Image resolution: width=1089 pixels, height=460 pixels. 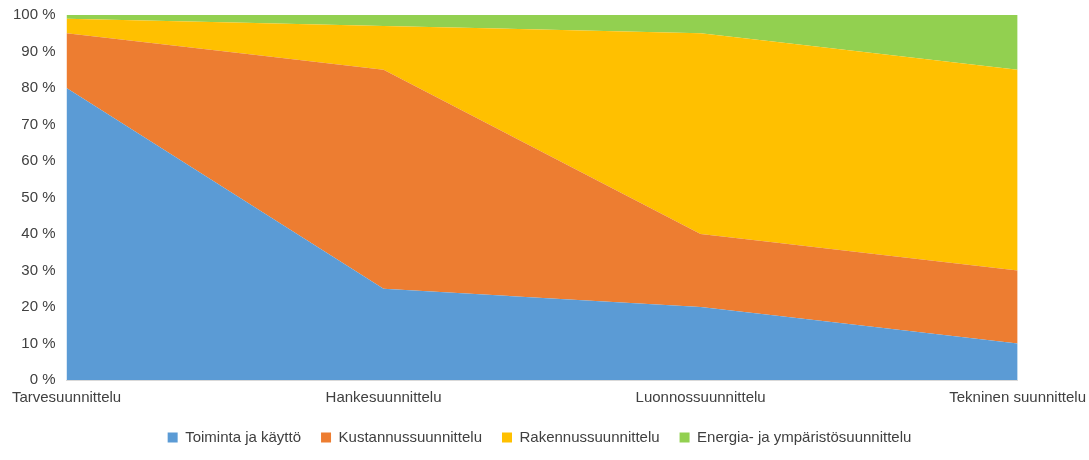 What do you see at coordinates (38, 306) in the screenshot?
I see `y-tick-label: 20 %` at bounding box center [38, 306].